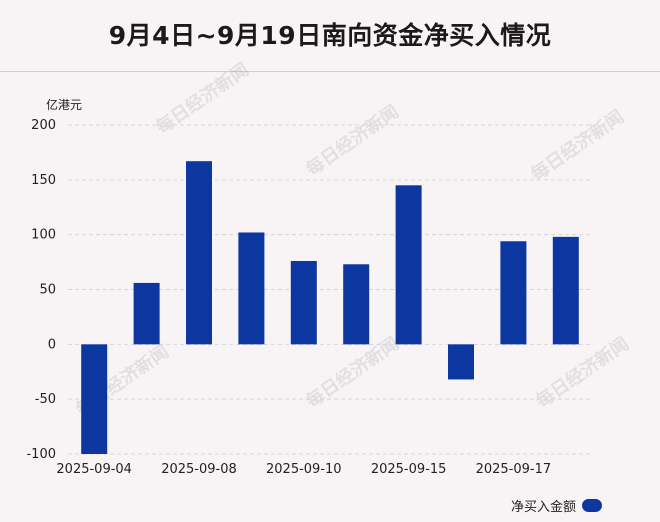 This screenshot has height=522, width=660. I want to click on chart-title: 9月4日~9月19日南向资金净买入情况, so click(330, 35).